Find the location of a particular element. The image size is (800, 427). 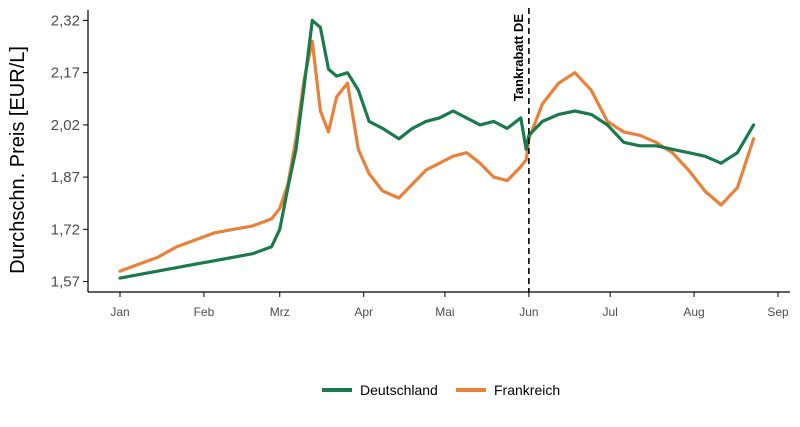

x-tick-label: Feb is located at coordinates (204, 312).